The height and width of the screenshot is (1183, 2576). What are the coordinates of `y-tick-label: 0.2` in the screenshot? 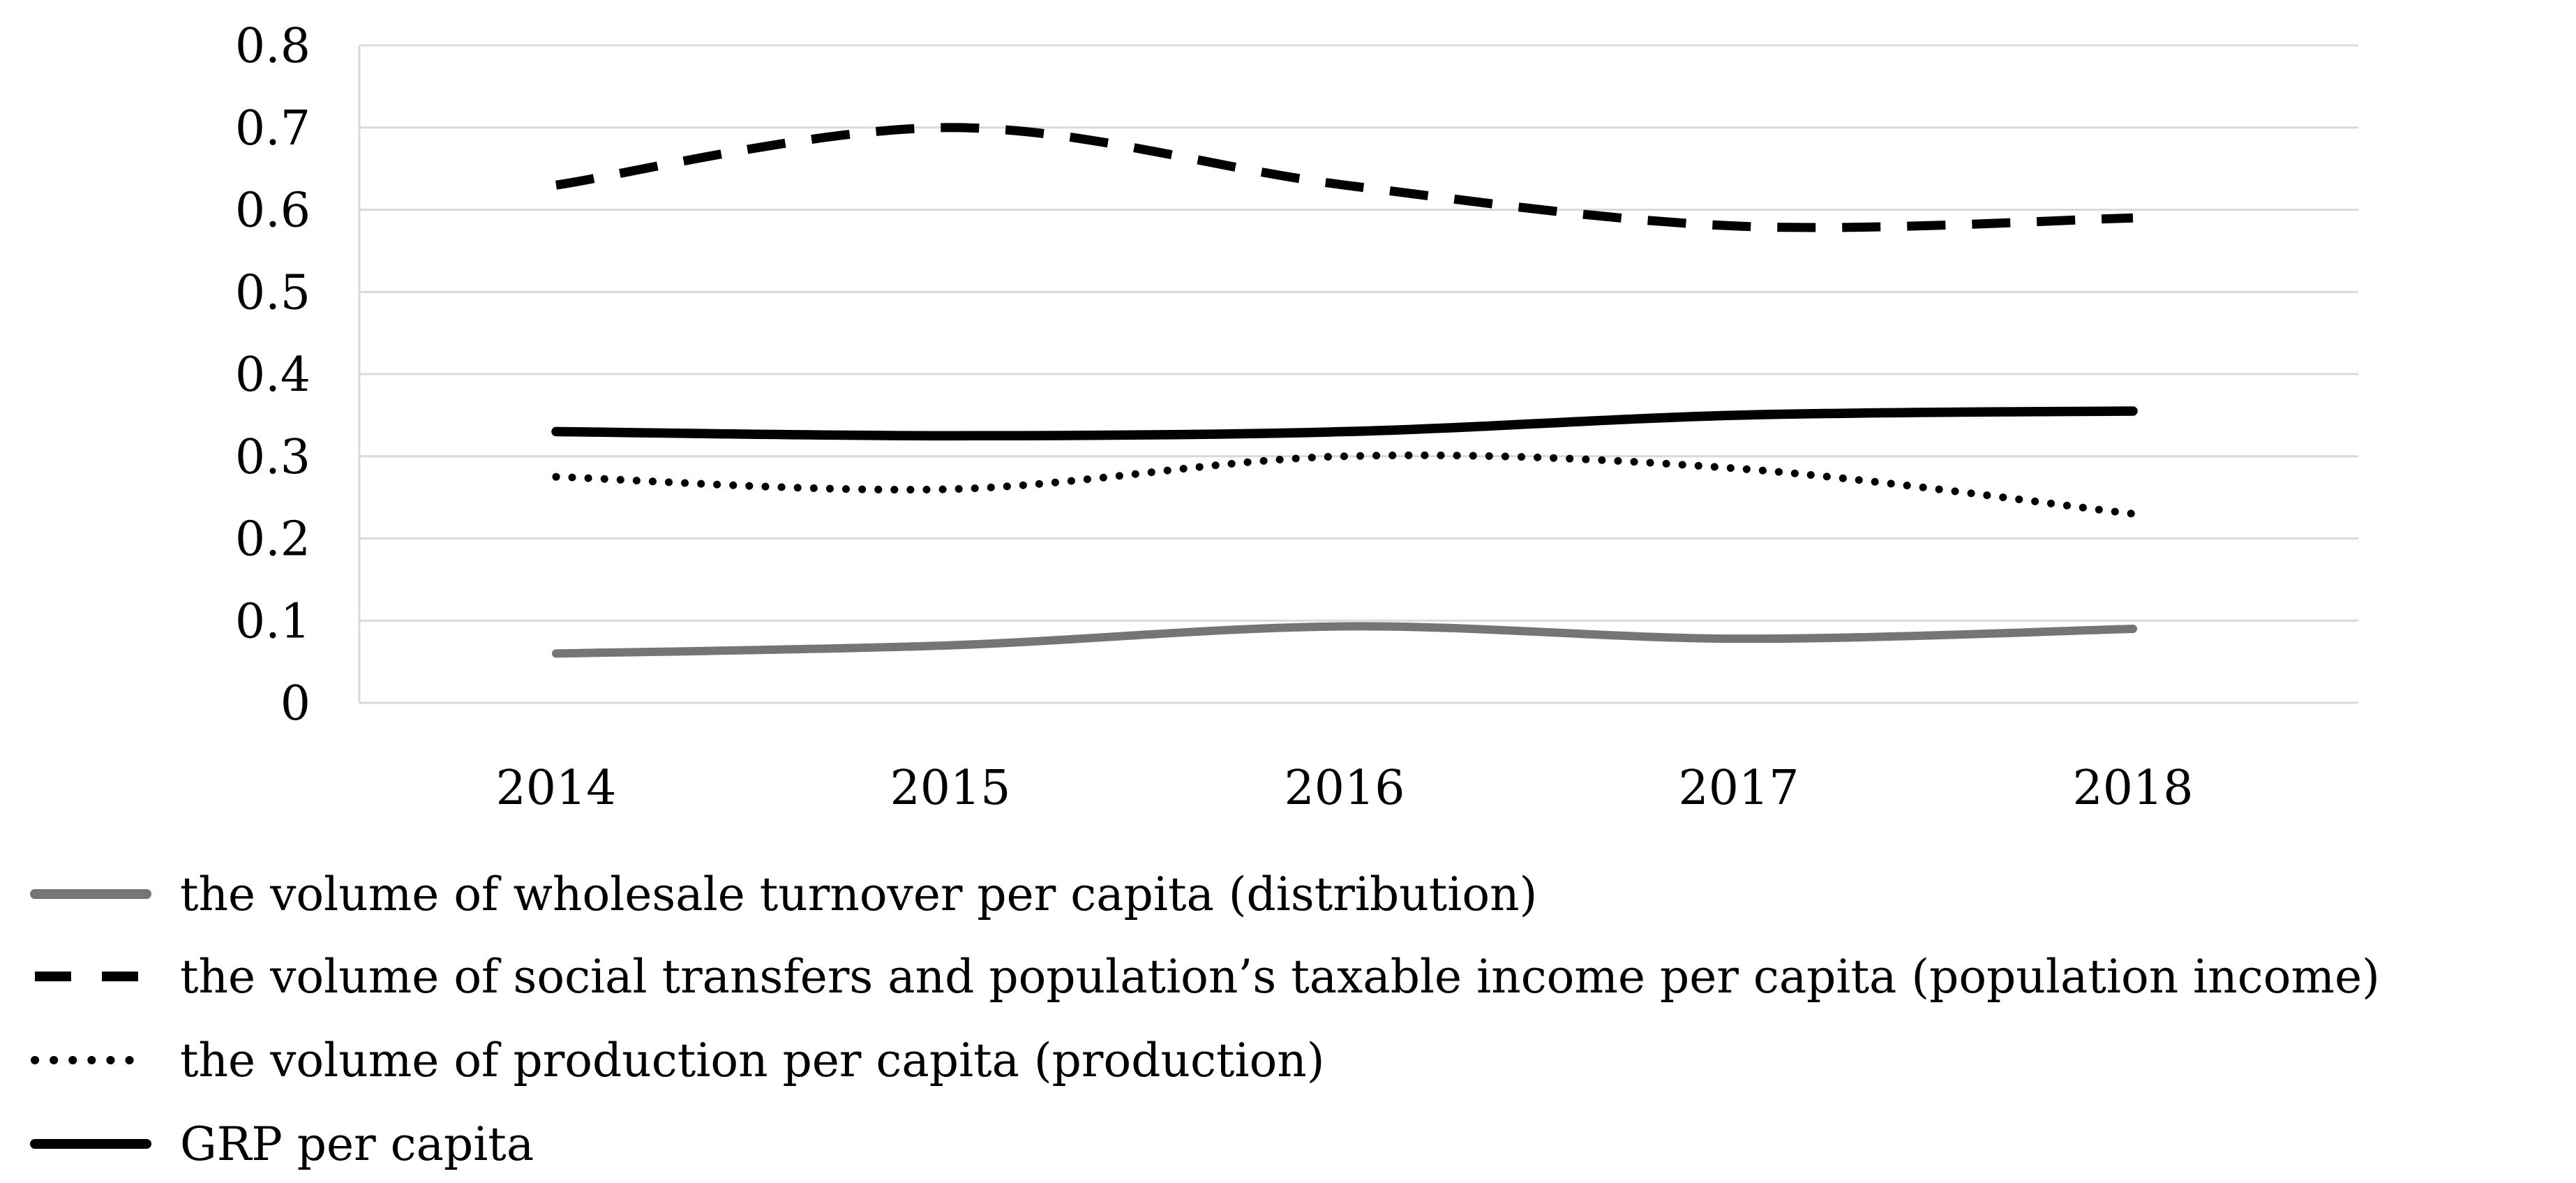 It's located at (272, 540).